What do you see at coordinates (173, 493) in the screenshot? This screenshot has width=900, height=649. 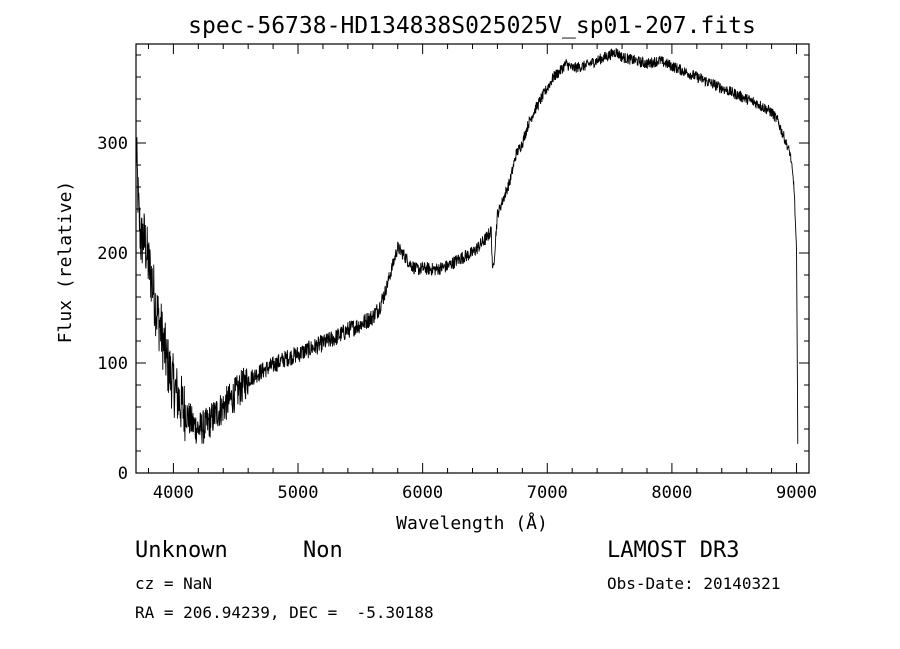 I see `x-tick-label: 4000` at bounding box center [173, 493].